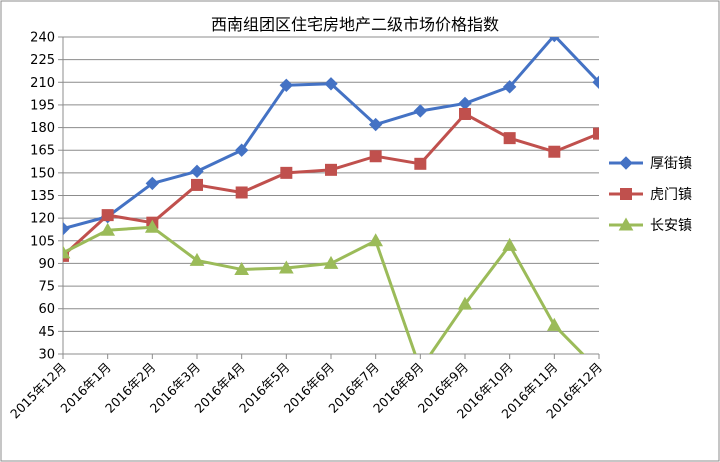 The image size is (720, 462). What do you see at coordinates (42, 196) in the screenshot?
I see `y-tick-label: 135` at bounding box center [42, 196].